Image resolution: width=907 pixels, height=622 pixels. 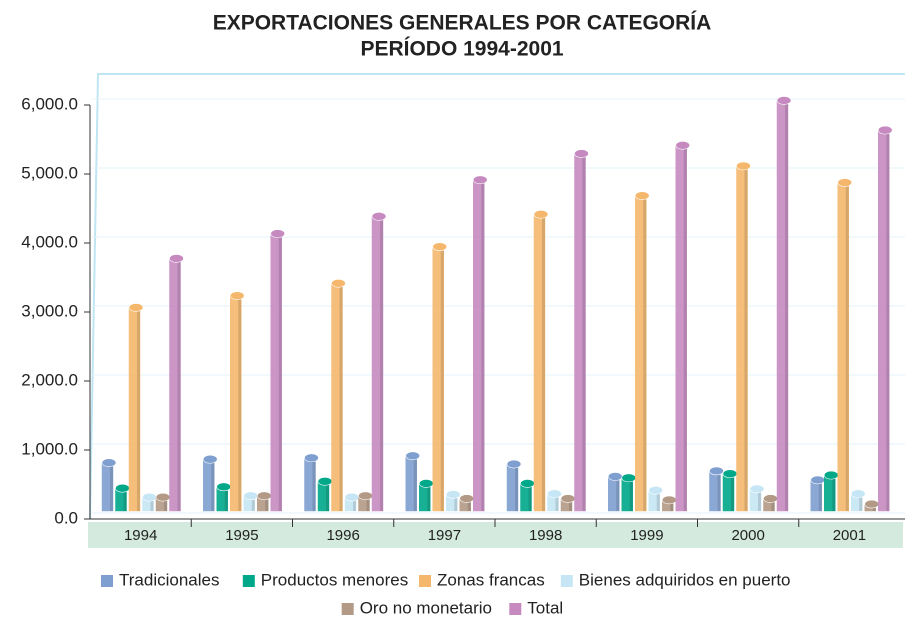 What do you see at coordinates (545, 535) in the screenshot?
I see `x-tick-label: 1998` at bounding box center [545, 535].